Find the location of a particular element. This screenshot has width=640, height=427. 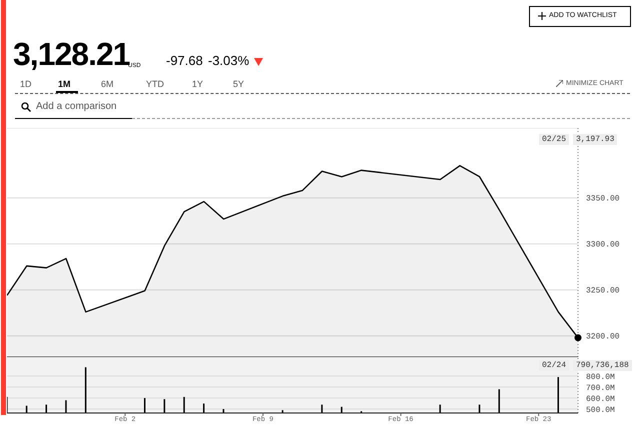

annotation: 790,736,188 is located at coordinates (602, 365).